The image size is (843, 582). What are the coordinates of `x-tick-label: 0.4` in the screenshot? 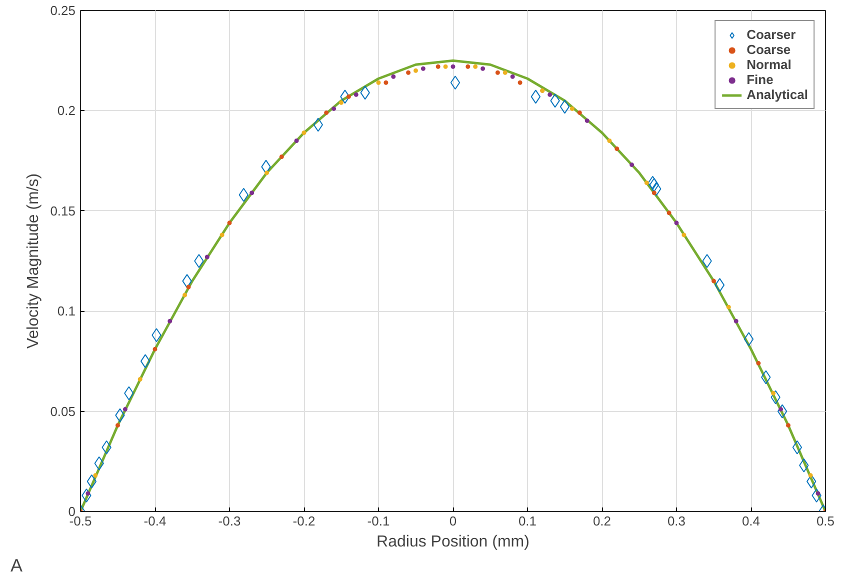 It's located at (751, 521).